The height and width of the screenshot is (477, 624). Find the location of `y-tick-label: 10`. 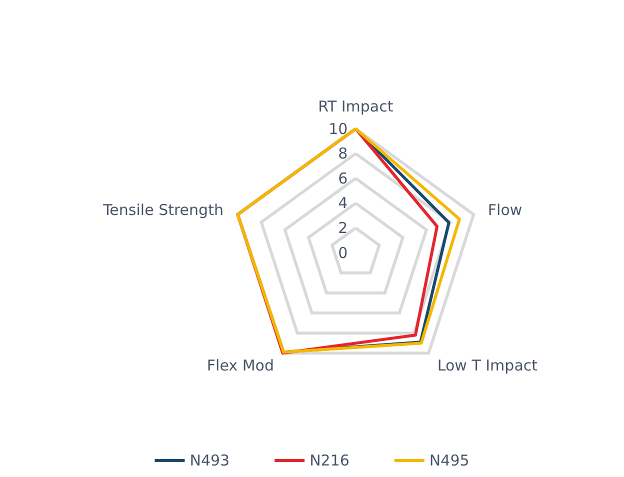

y-tick-label: 10 is located at coordinates (338, 129).